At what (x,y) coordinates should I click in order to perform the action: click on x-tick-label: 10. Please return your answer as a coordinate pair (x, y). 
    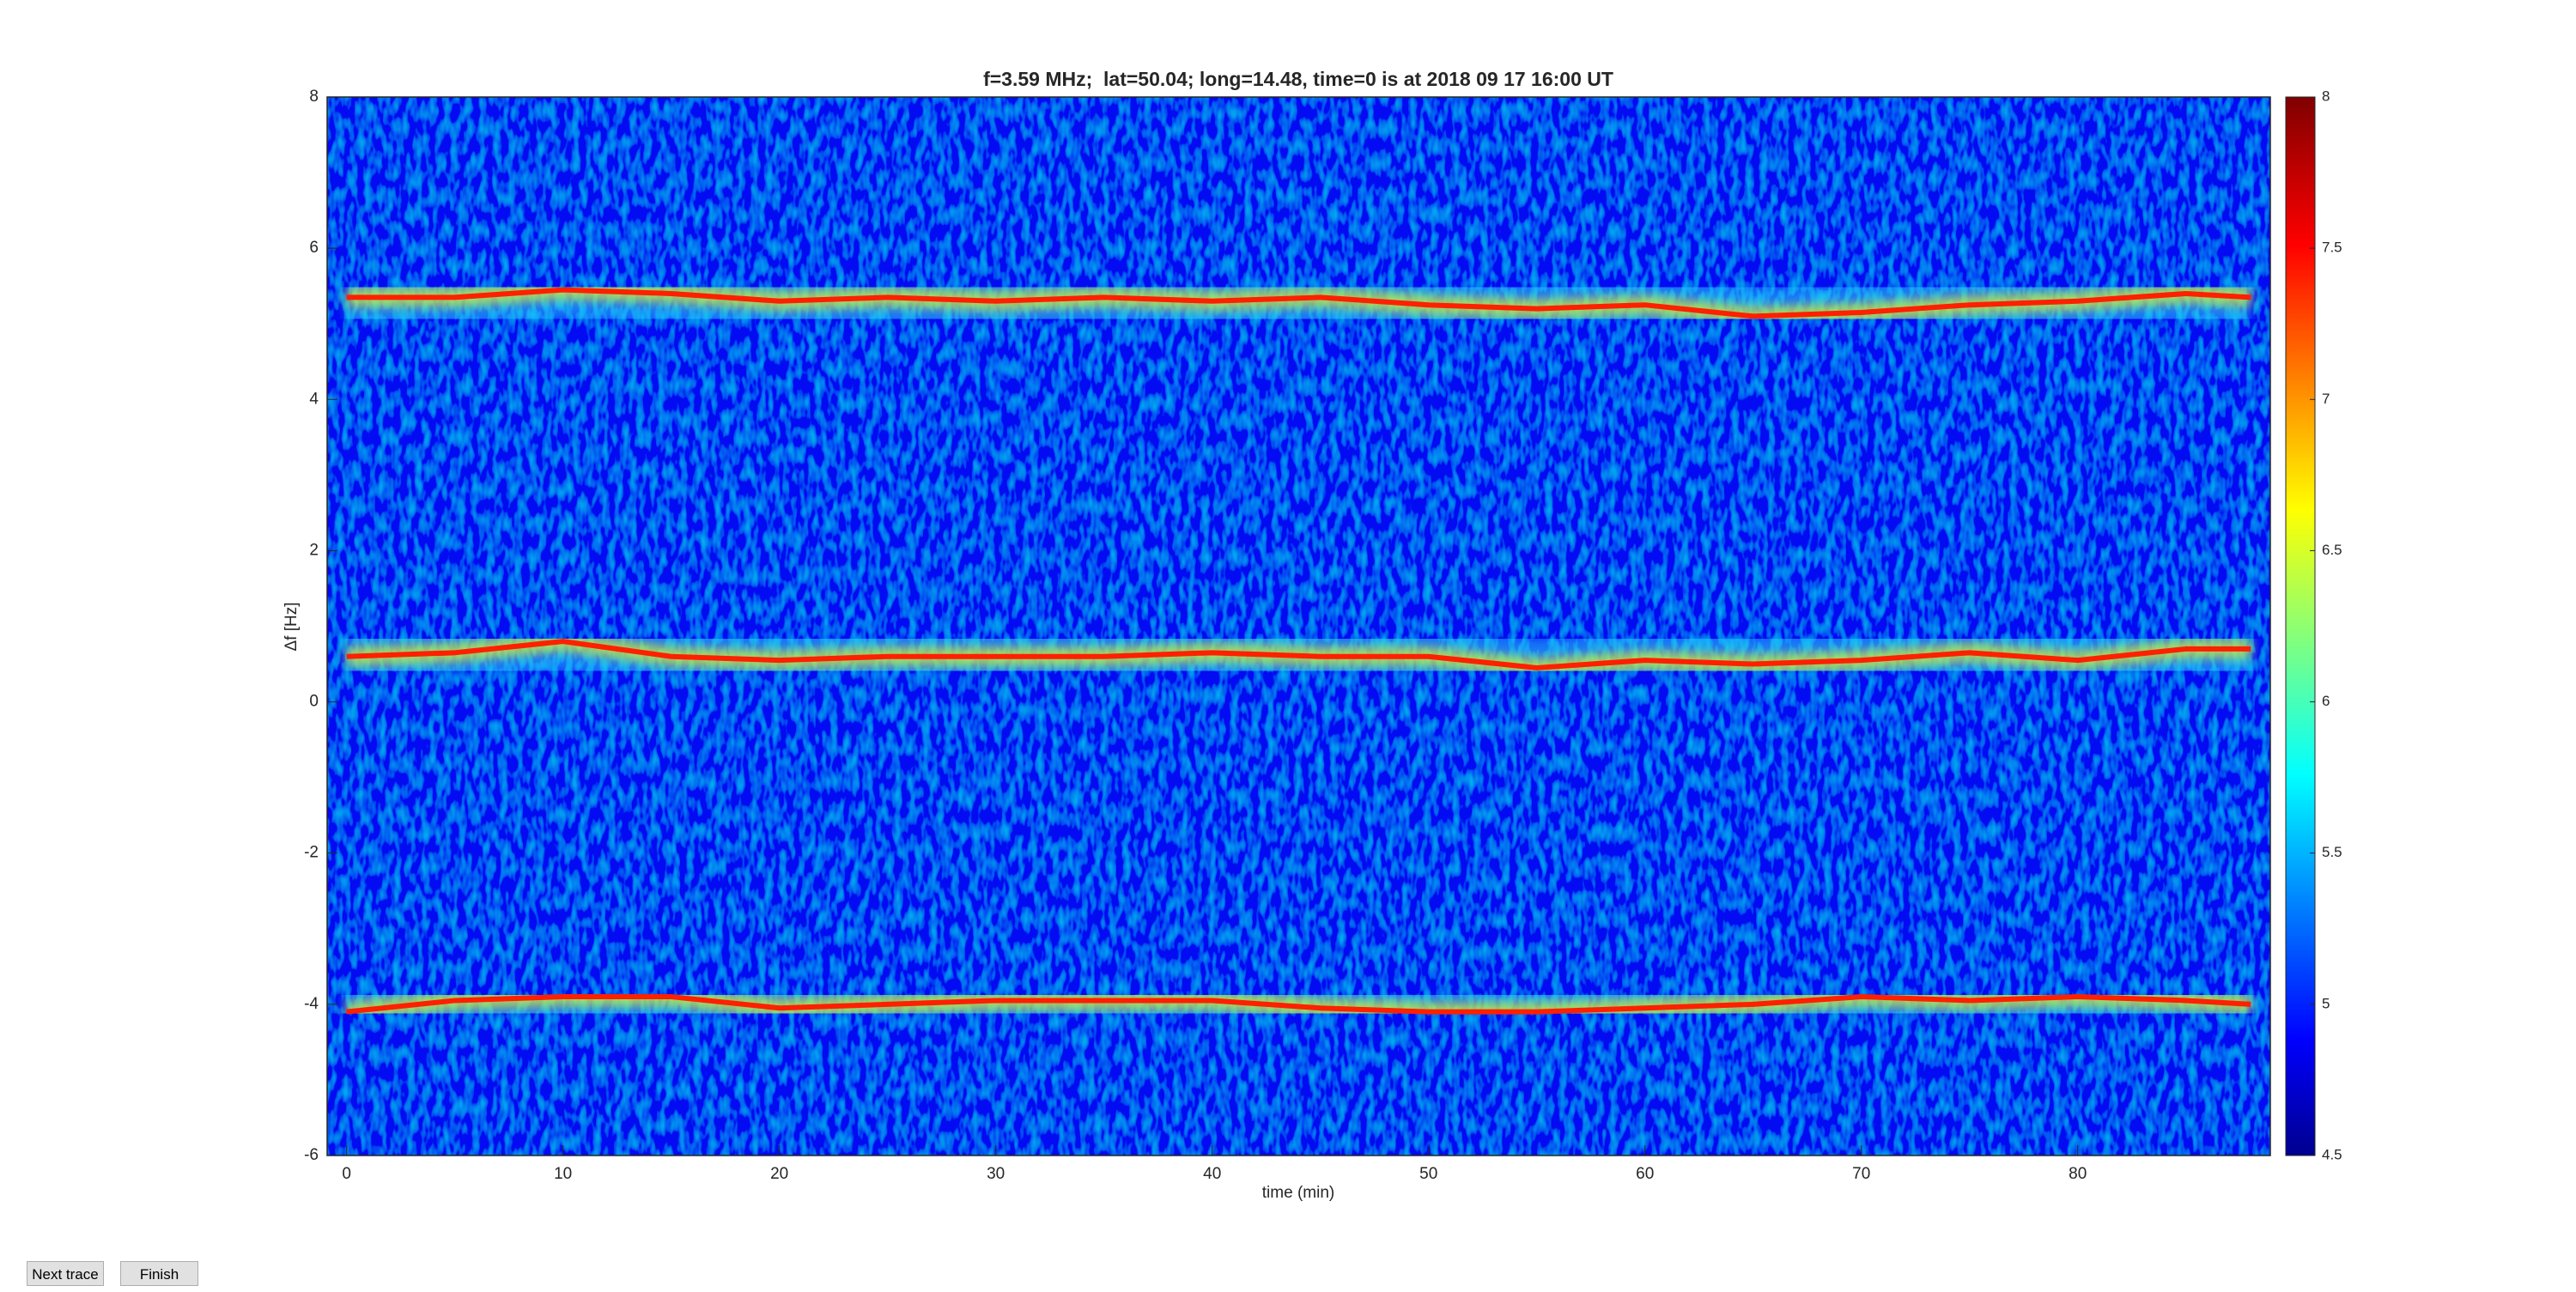
    Looking at the image, I should click on (563, 1174).